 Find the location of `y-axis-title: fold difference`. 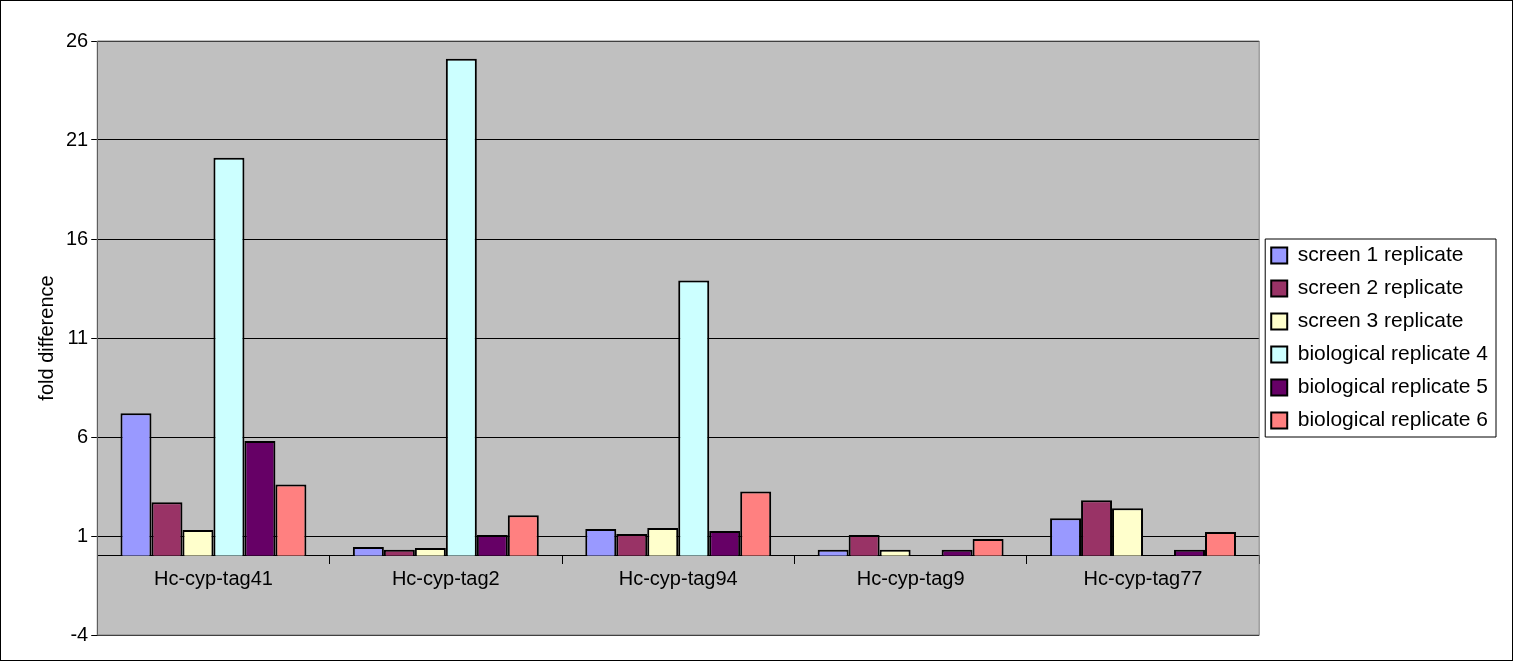

y-axis-title: fold difference is located at coordinates (45, 338).